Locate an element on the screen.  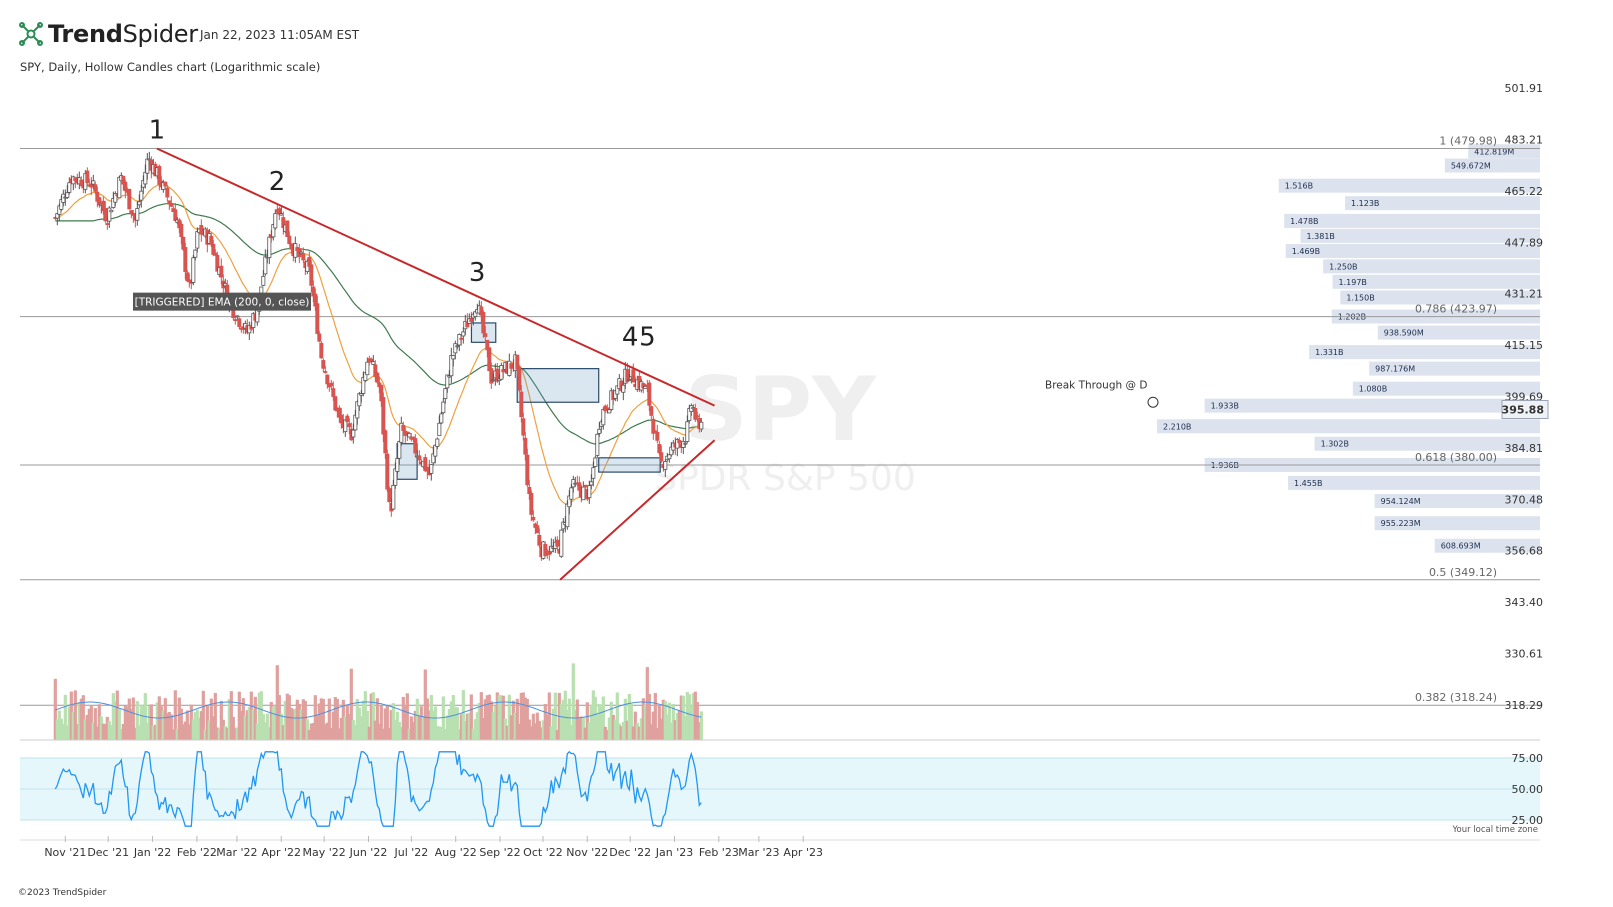
volume-profile-label: 1.478B is located at coordinates (1304, 221).